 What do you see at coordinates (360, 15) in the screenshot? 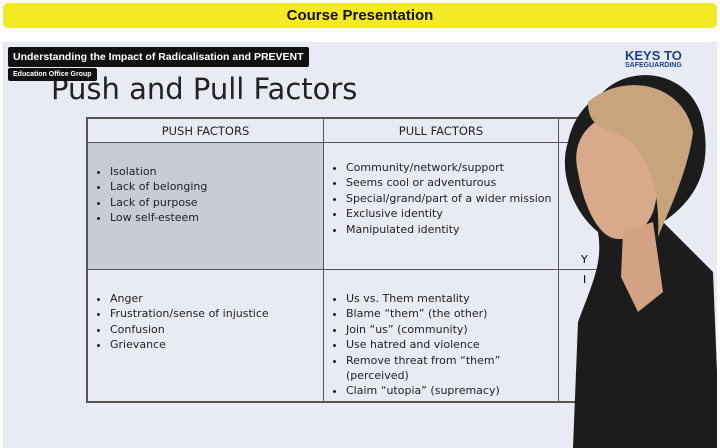
I see `header-title: Course Presentation` at bounding box center [360, 15].